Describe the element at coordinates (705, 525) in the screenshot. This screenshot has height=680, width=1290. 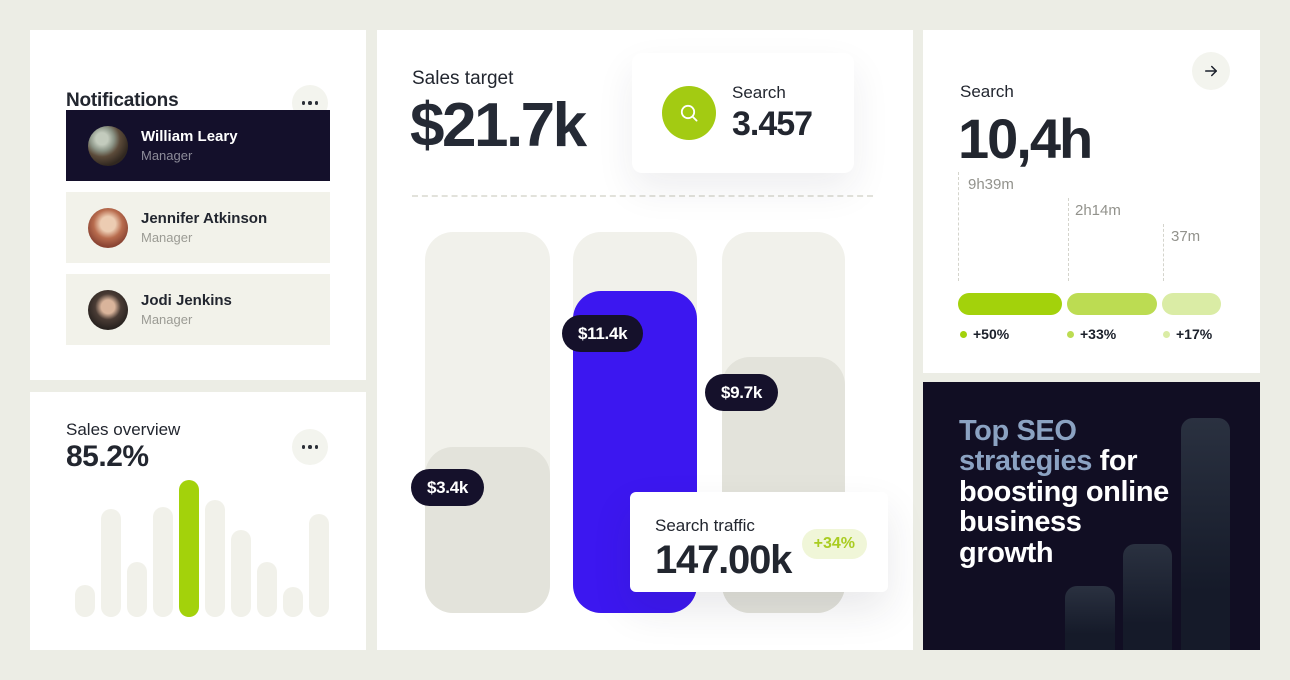
I see `traffic-label: Search traffic` at that location.